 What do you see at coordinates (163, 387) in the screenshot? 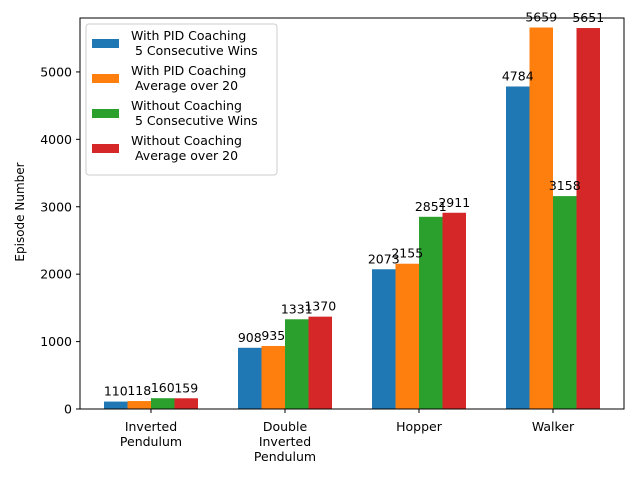
I see `bar-value-label: 160` at bounding box center [163, 387].